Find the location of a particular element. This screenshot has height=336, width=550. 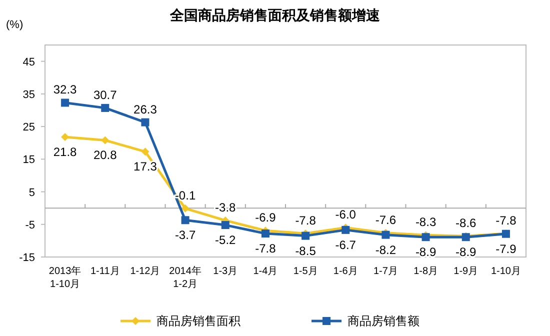

y-tick-label: -5 is located at coordinates (30, 225).